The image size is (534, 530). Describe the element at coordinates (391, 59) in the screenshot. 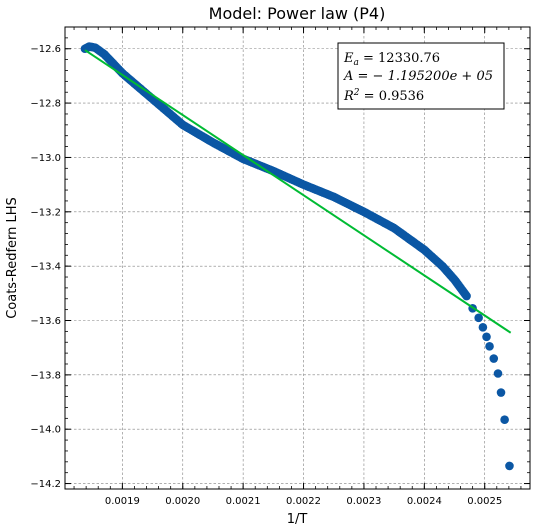

I see `activation-energy-text: Ea = 12330.76` at that location.